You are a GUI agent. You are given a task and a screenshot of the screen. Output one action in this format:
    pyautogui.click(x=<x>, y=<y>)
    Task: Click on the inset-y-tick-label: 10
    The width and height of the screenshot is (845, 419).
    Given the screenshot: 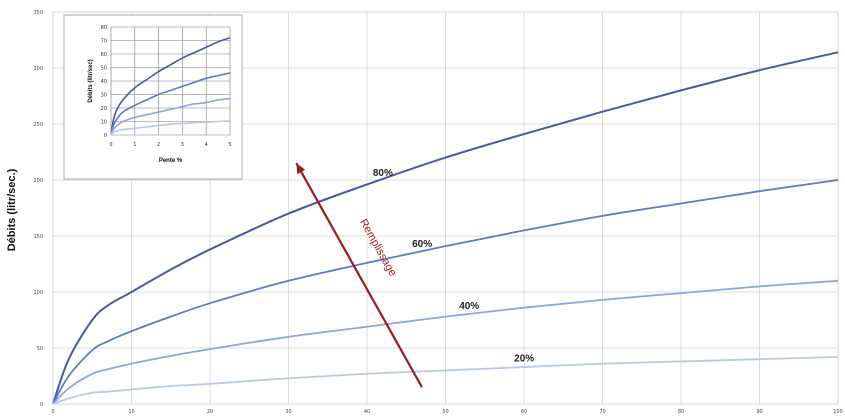 What is the action you would take?
    pyautogui.click(x=104, y=123)
    